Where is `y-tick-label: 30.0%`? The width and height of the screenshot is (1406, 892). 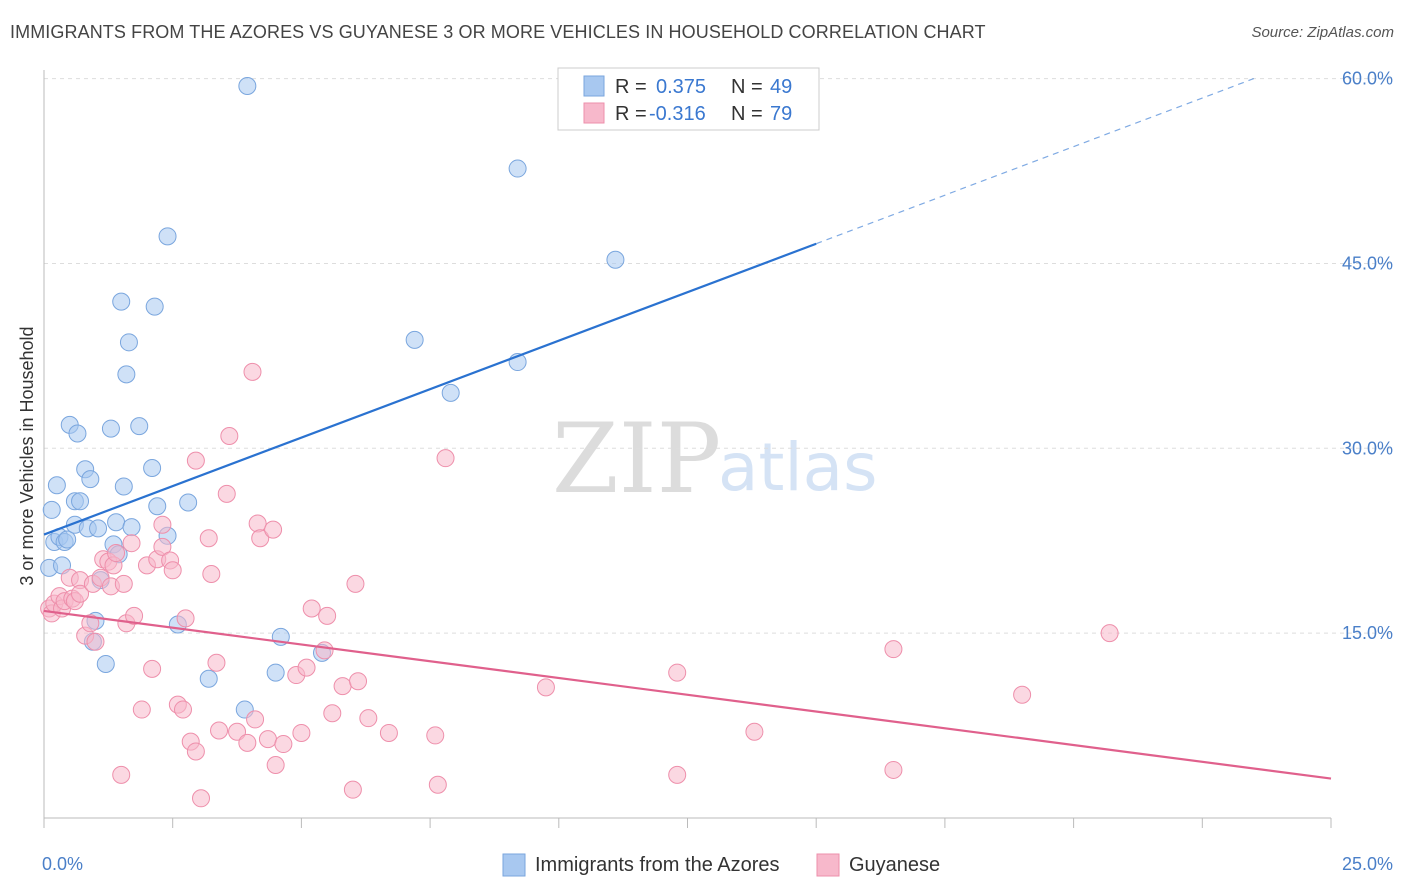 y-tick-label: 30.0% is located at coordinates (1367, 448).